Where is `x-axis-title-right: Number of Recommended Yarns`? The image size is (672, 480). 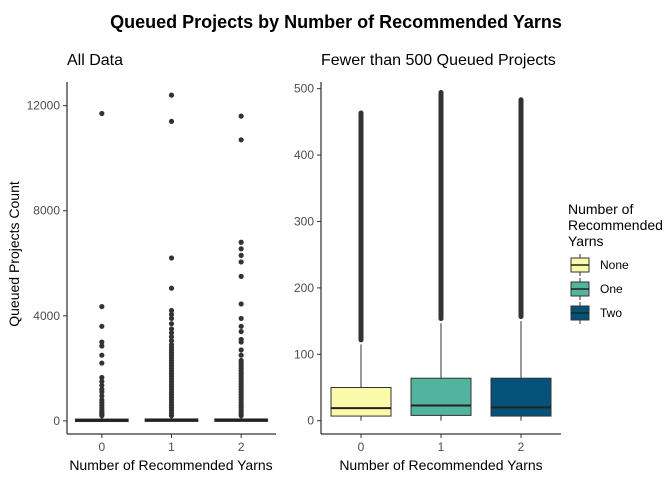 x-axis-title-right: Number of Recommended Yarns is located at coordinates (440, 465).